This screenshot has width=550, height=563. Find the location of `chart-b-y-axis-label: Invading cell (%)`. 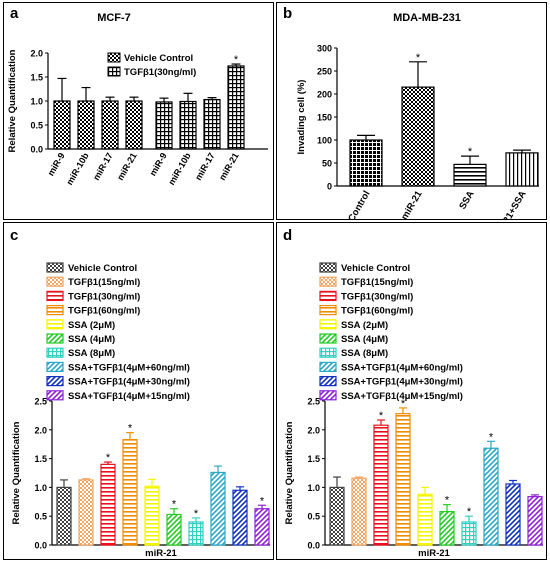

chart-b-y-axis-label: Invading cell (%) is located at coordinates (301, 117).